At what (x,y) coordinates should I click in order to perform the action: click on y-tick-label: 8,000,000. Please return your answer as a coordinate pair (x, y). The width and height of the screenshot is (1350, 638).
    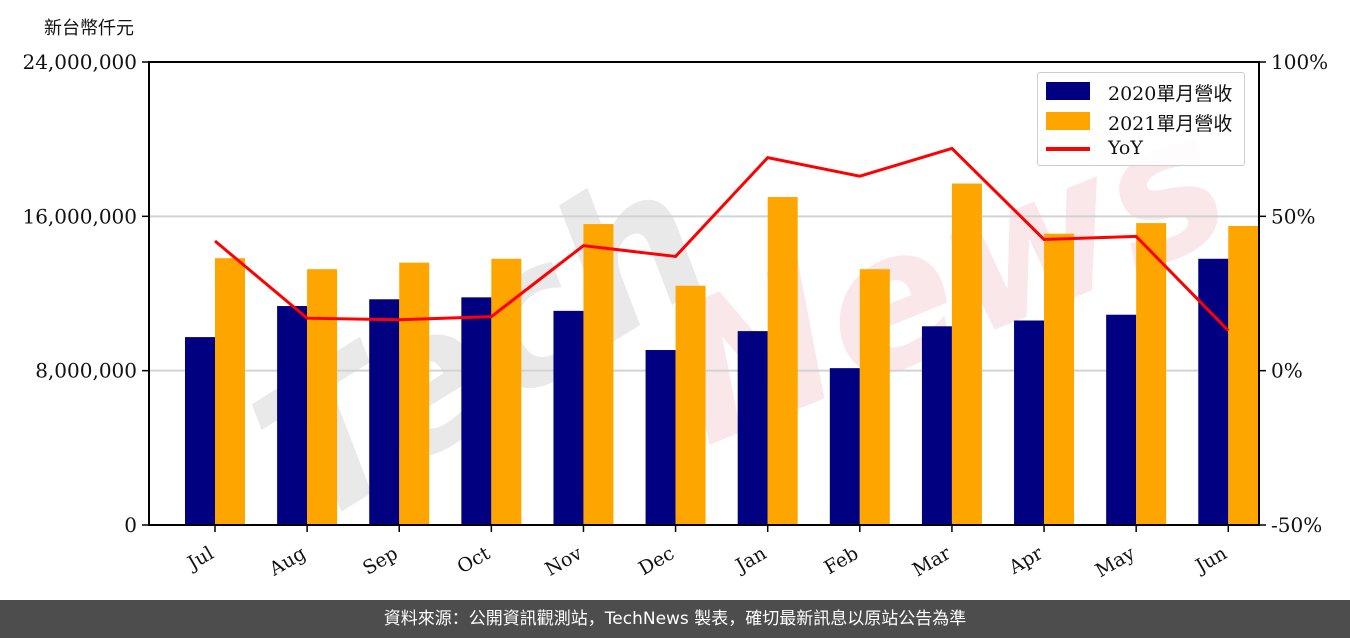
    Looking at the image, I should click on (86, 371).